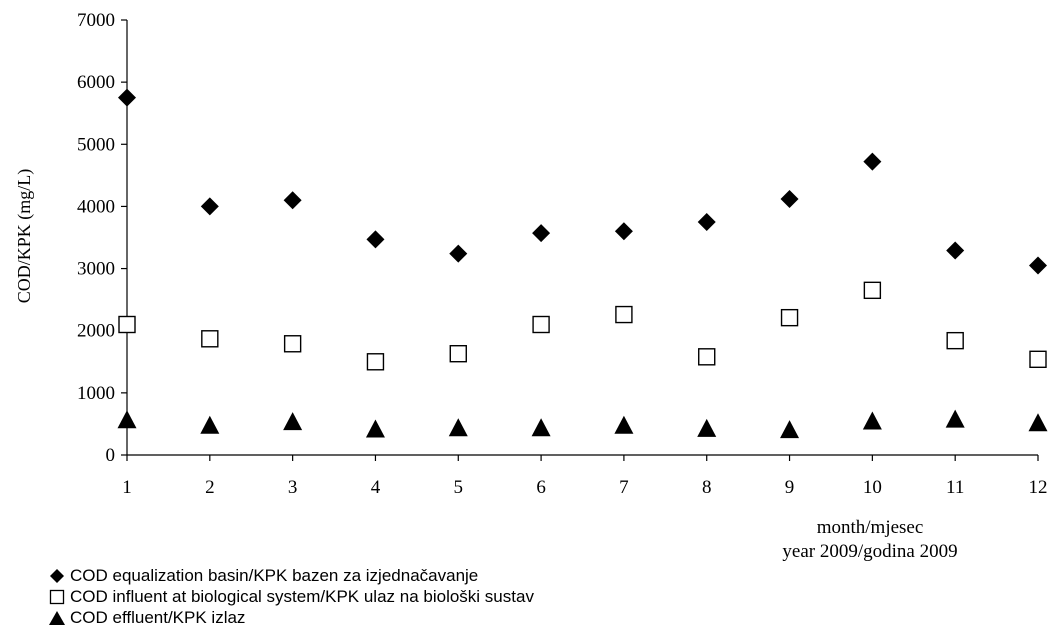 The width and height of the screenshot is (1052, 631). Describe the element at coordinates (57, 596) in the screenshot. I see `open-square-marker-icon` at that location.